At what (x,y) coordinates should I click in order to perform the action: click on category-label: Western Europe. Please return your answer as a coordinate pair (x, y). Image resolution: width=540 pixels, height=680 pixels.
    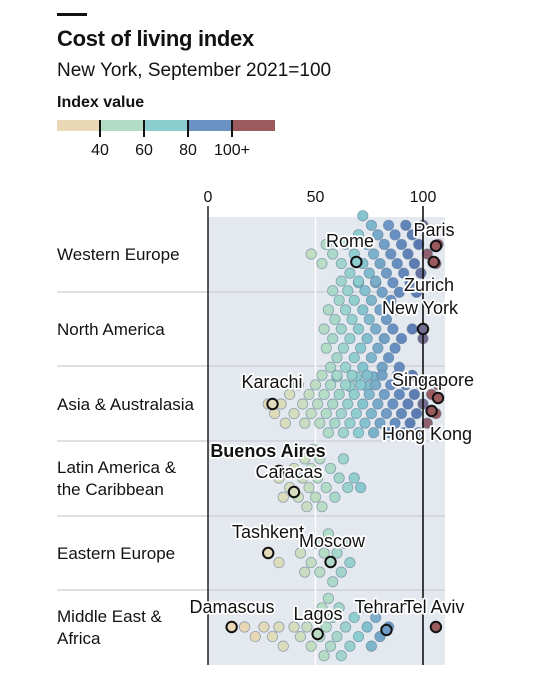
    Looking at the image, I should click on (118, 254).